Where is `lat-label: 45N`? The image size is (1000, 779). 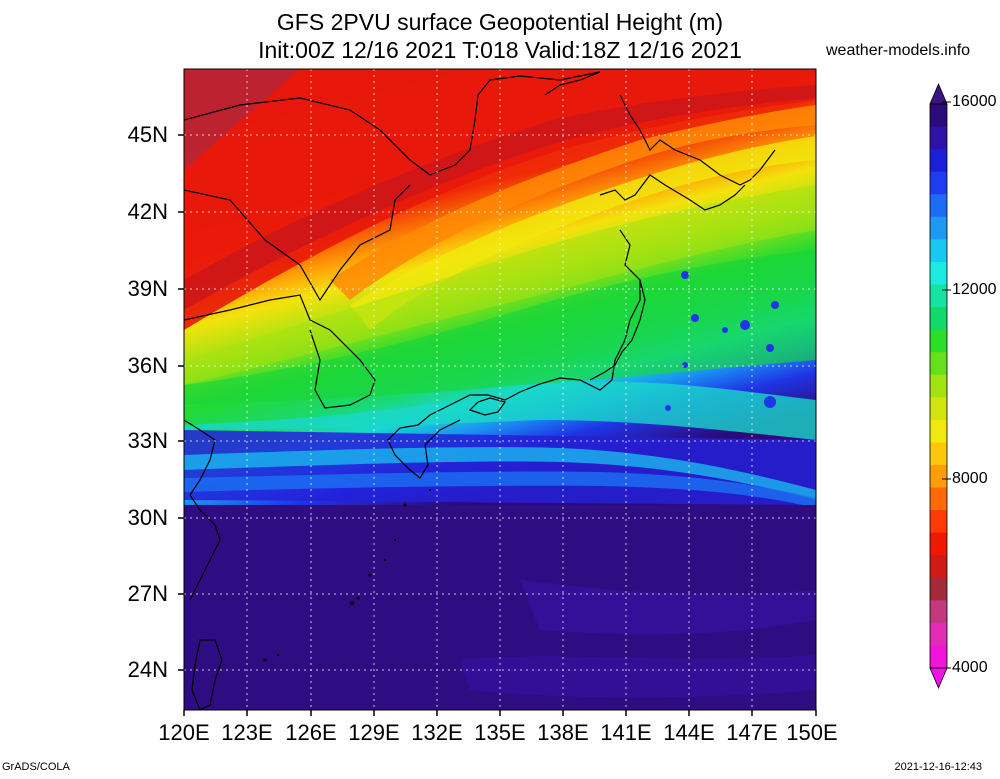
lat-label: 45N is located at coordinates (147, 134).